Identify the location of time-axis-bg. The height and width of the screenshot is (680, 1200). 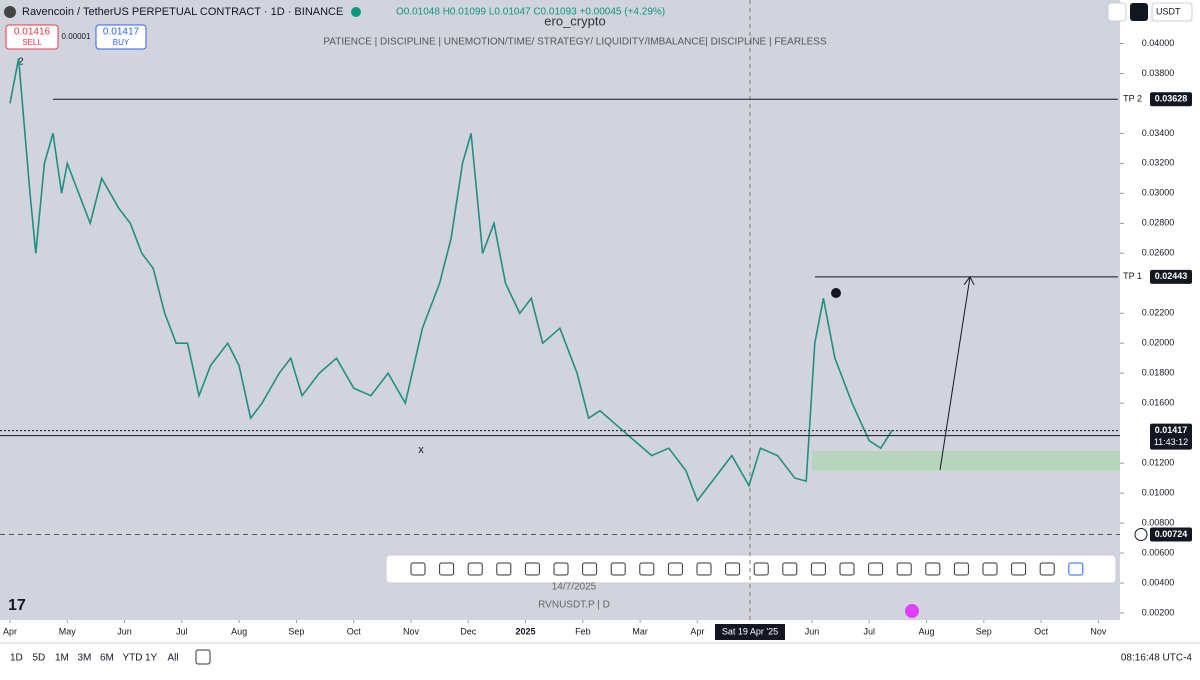
(560, 631).